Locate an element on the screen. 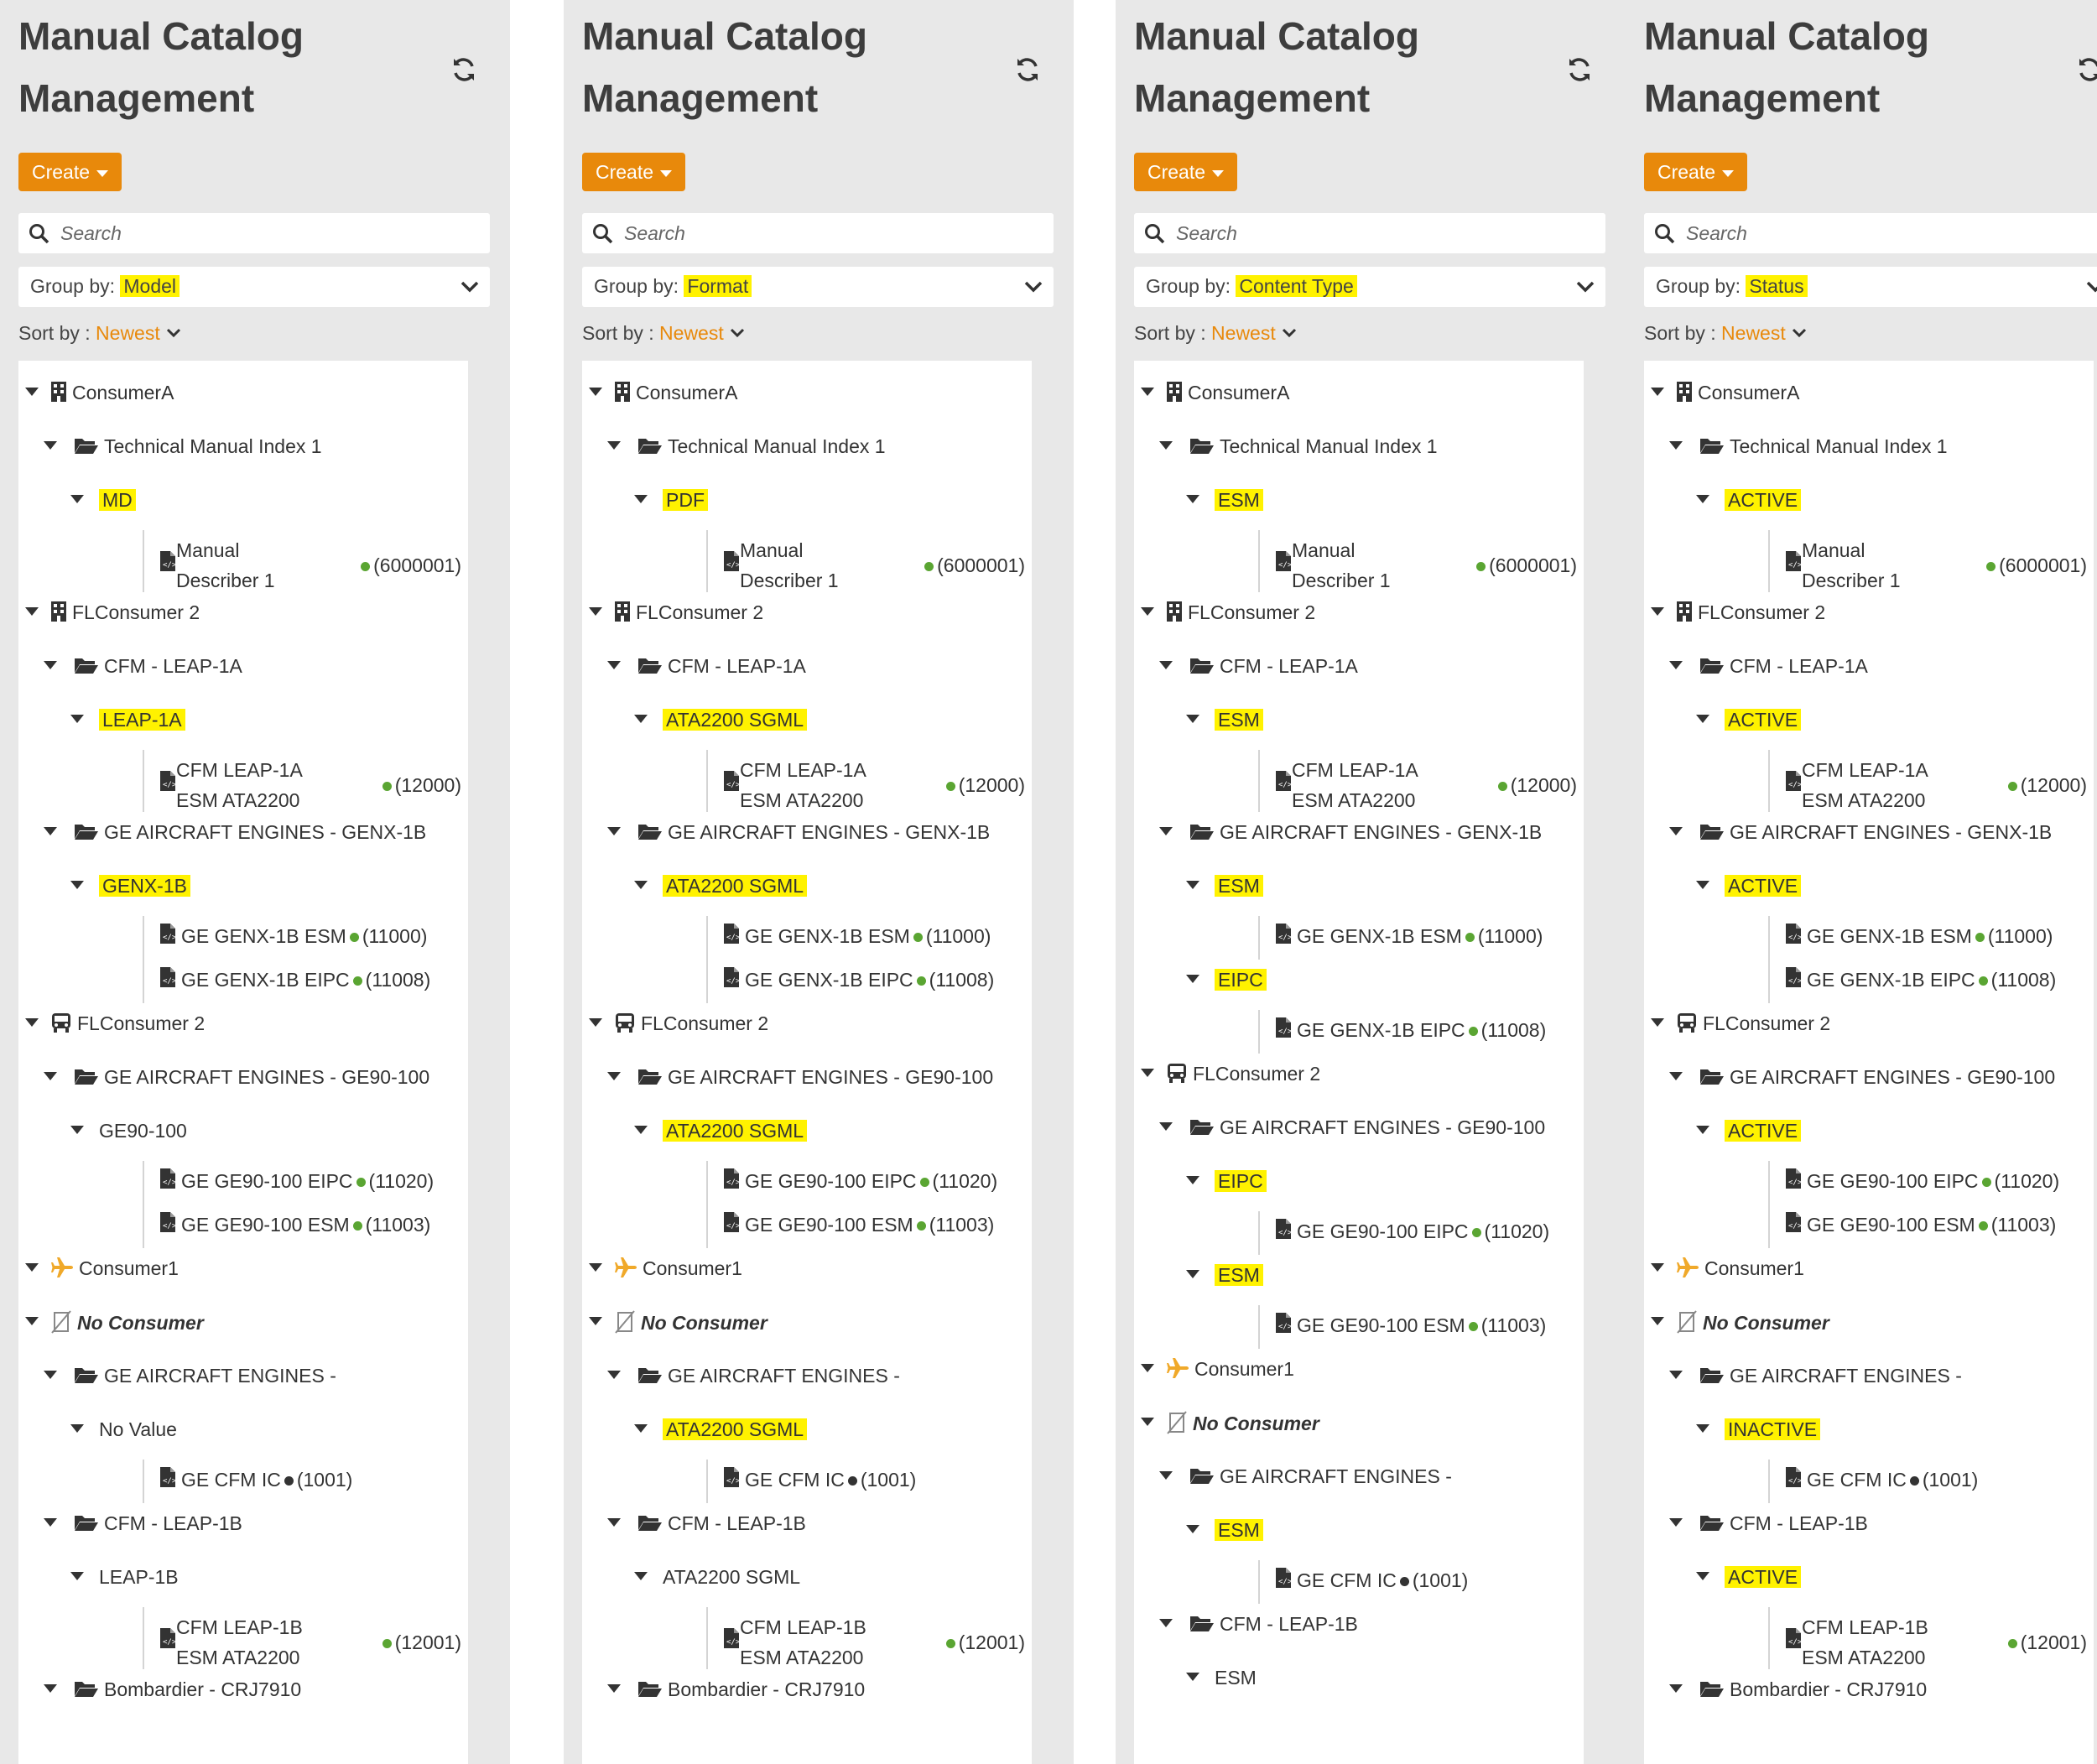 The image size is (2097, 1764). search-input: Search is located at coordinates (1870, 233).